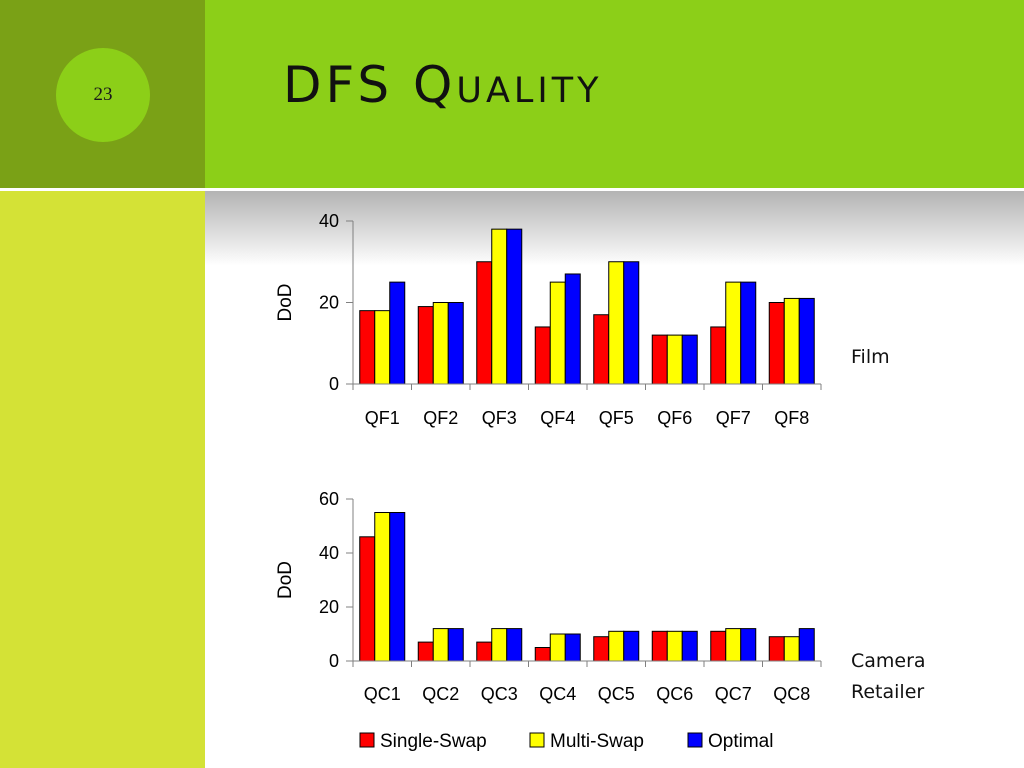 The image size is (1024, 768). What do you see at coordinates (572, 329) in the screenshot?
I see `bar-qf4-optimal` at bounding box center [572, 329].